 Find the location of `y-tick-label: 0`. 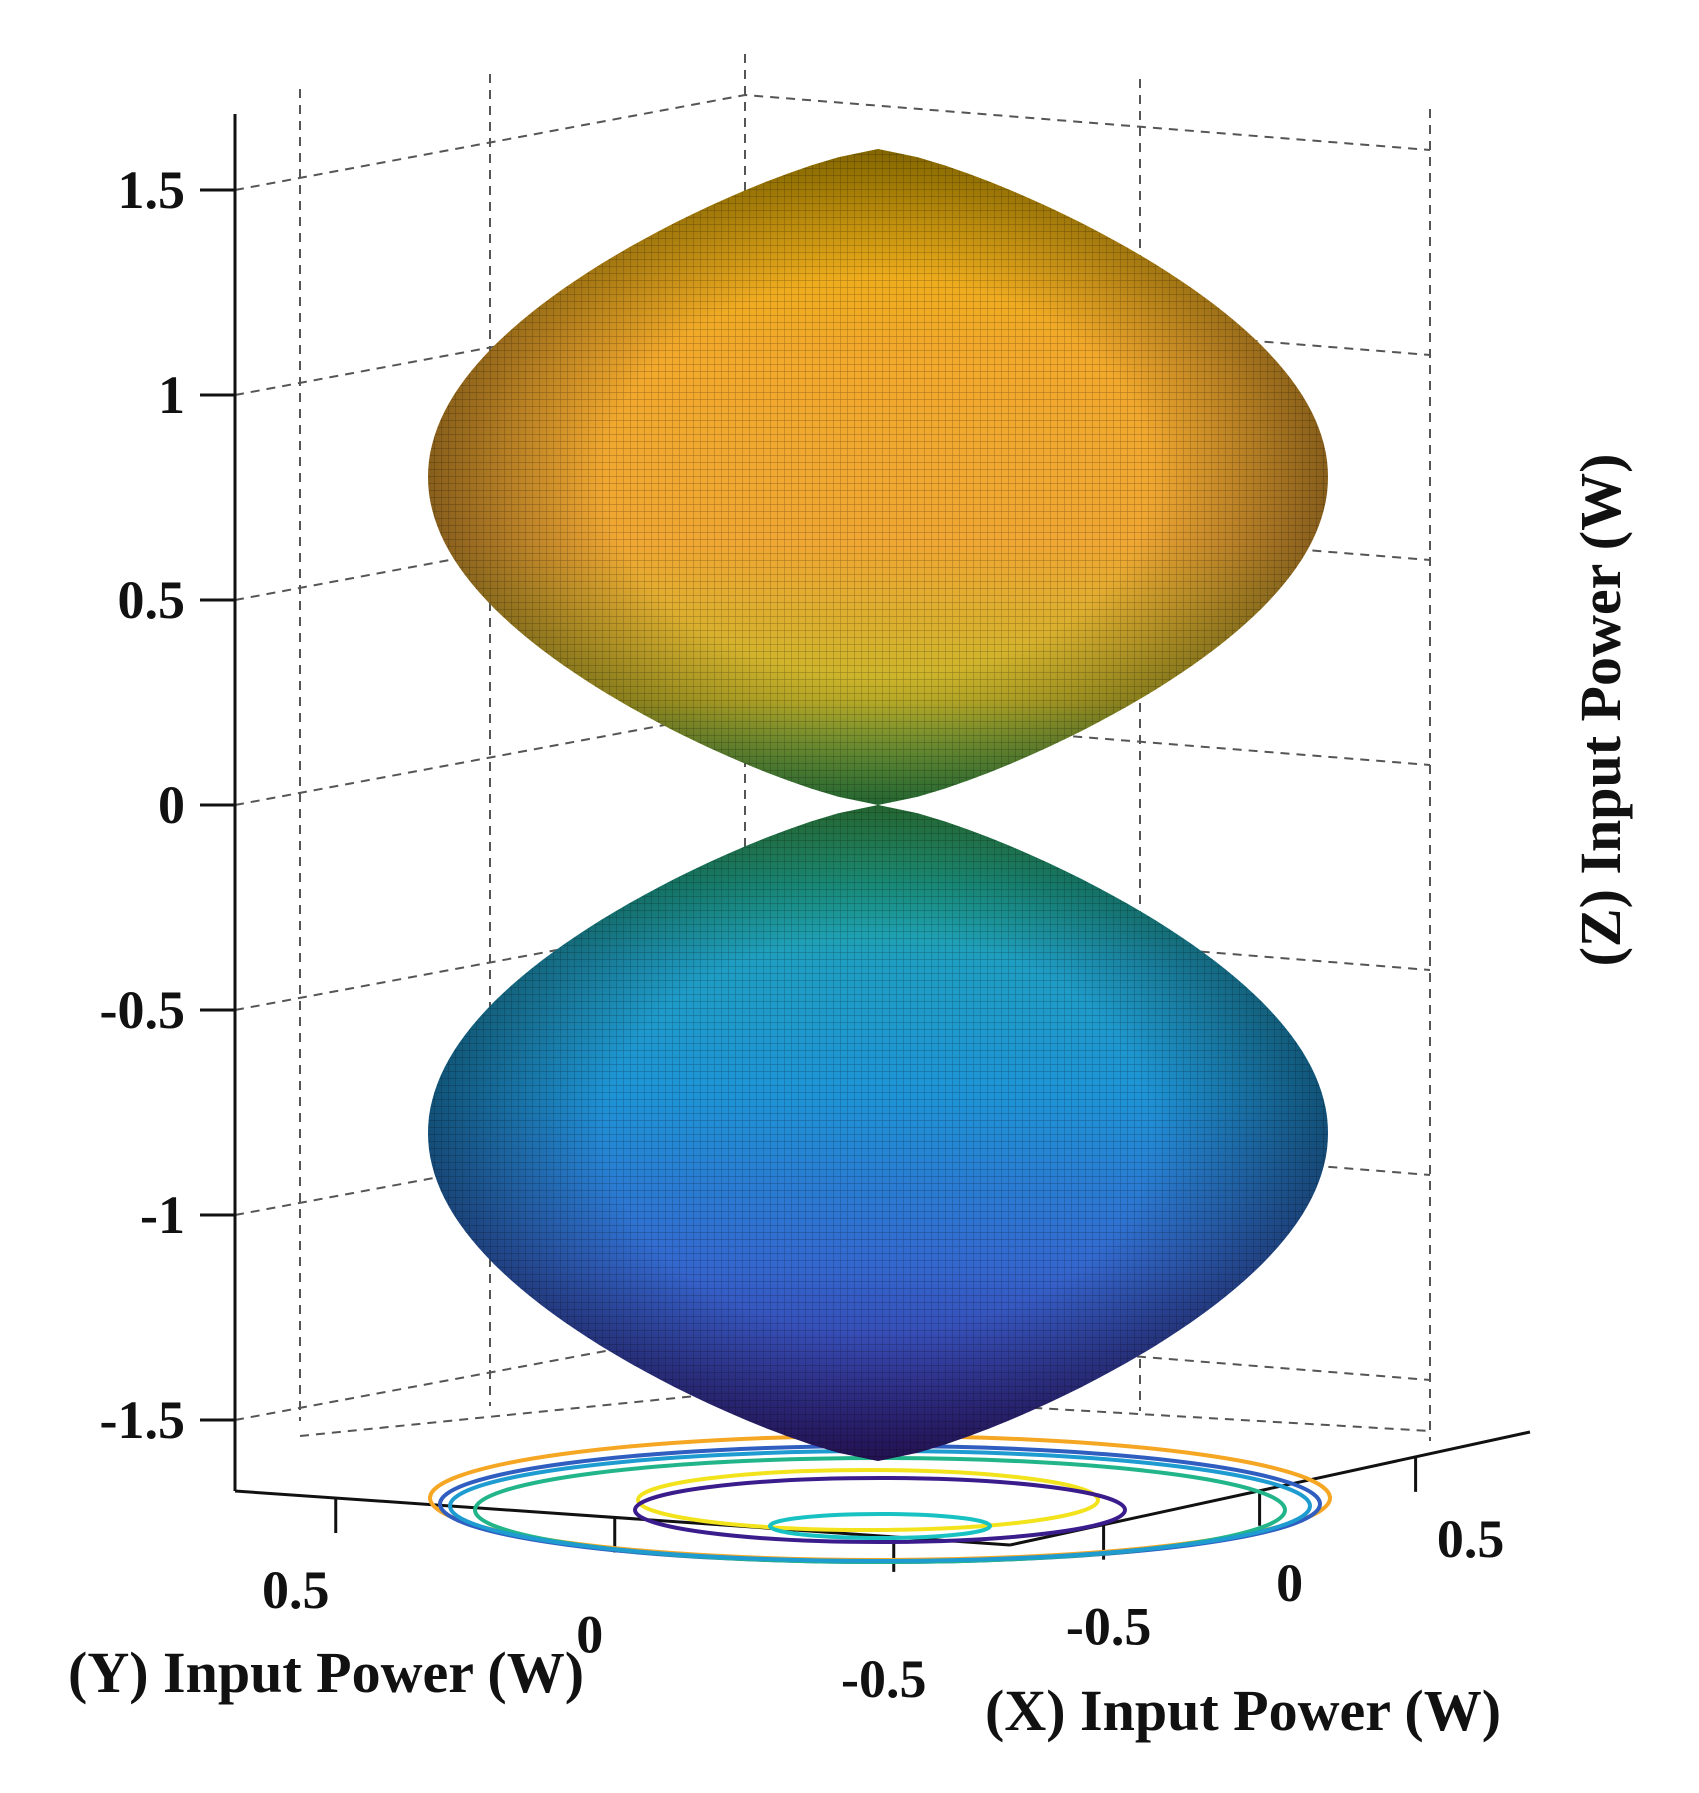

y-tick-label: 0 is located at coordinates (589, 1634).